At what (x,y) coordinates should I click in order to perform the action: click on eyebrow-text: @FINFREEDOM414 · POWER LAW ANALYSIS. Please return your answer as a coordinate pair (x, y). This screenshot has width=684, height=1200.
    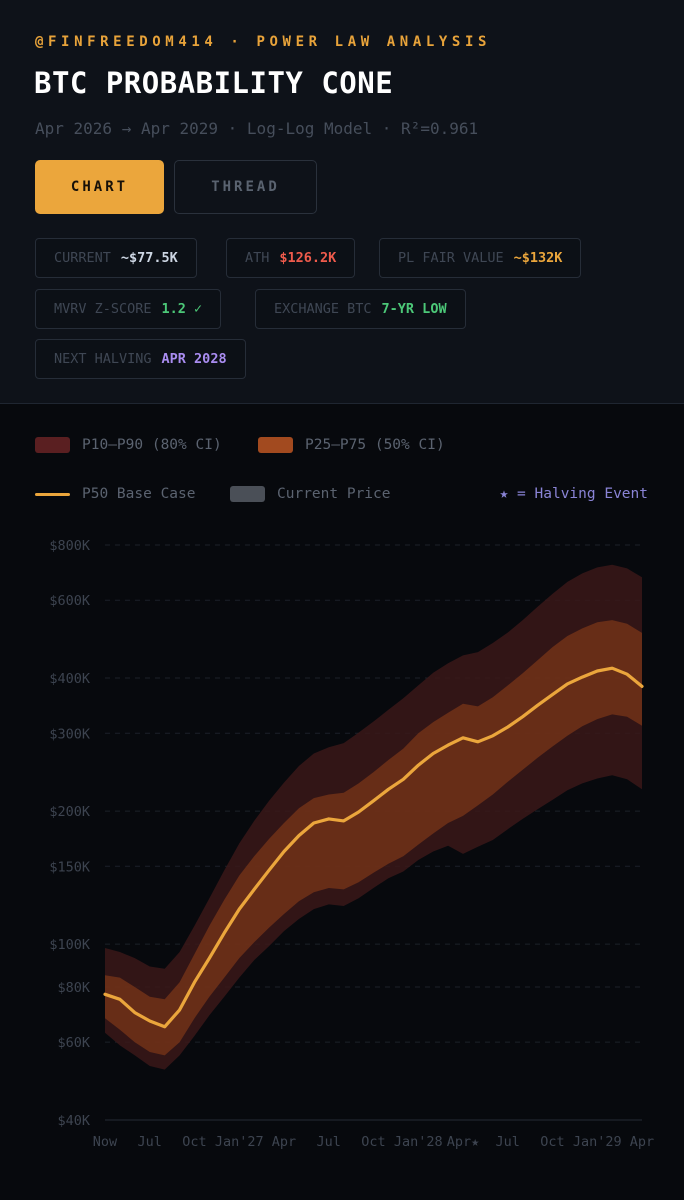
    Looking at the image, I should click on (263, 42).